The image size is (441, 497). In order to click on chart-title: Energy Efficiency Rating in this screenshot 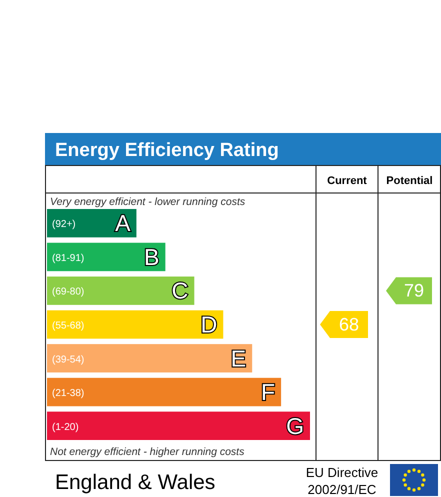, I will do `click(167, 150)`.